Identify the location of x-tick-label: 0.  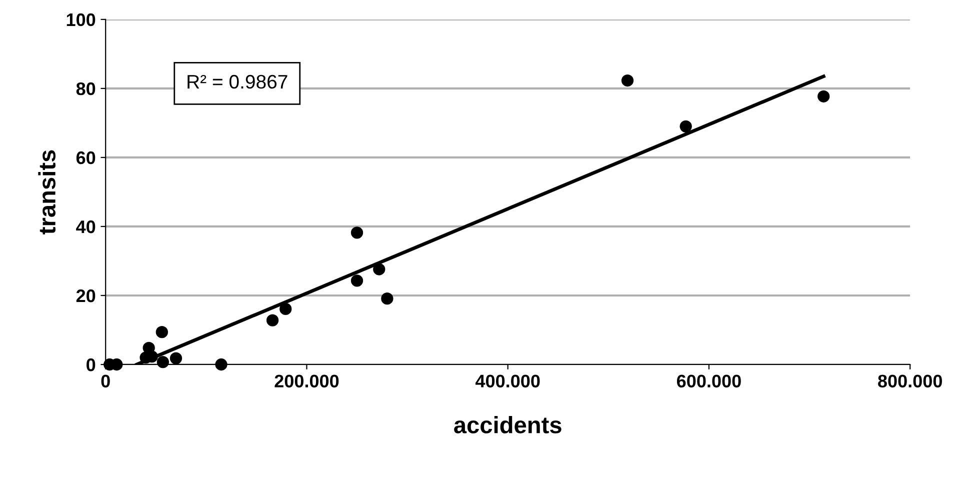
(105, 381).